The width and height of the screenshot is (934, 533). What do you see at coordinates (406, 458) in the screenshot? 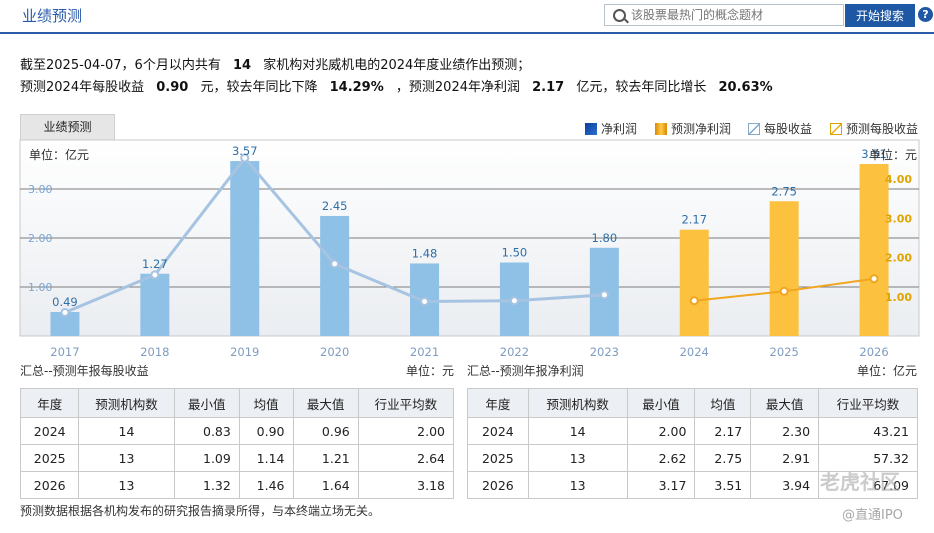
I see `table-cell: 2.64` at bounding box center [406, 458].